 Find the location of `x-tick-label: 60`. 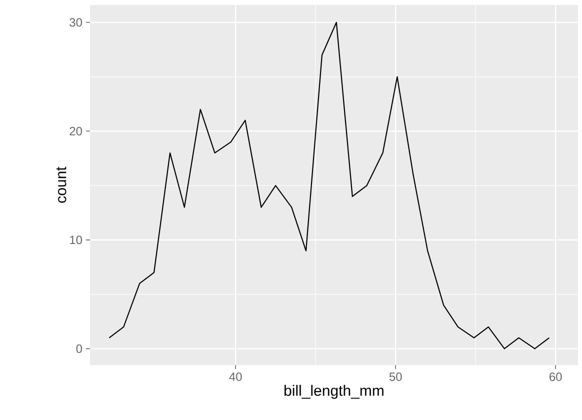

x-tick-label: 60 is located at coordinates (556, 377).